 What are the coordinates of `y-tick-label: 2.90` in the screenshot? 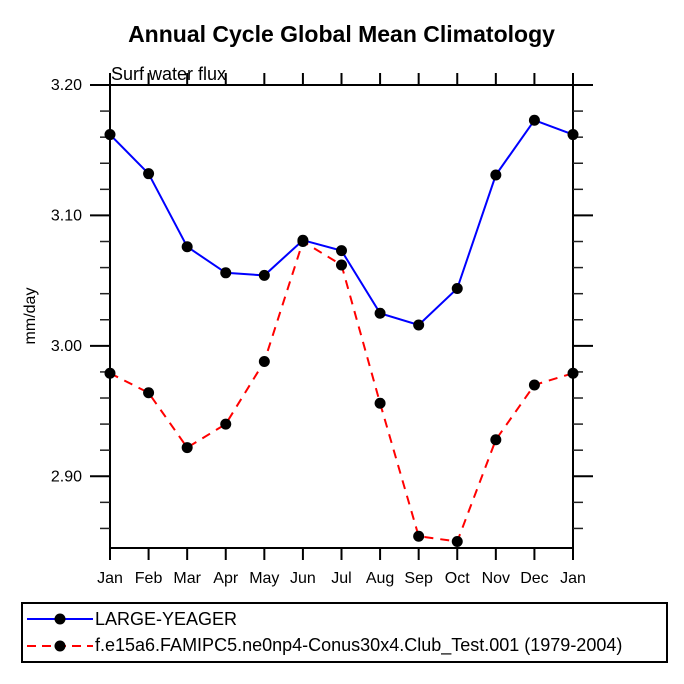 It's located at (66, 476).